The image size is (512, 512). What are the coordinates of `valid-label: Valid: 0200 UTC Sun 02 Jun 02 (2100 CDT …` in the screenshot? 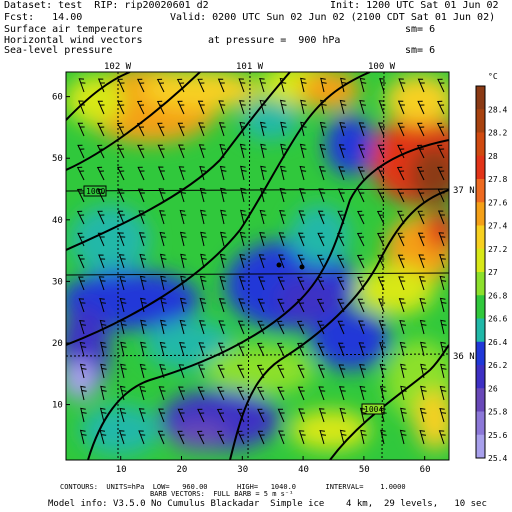 It's located at (333, 17).